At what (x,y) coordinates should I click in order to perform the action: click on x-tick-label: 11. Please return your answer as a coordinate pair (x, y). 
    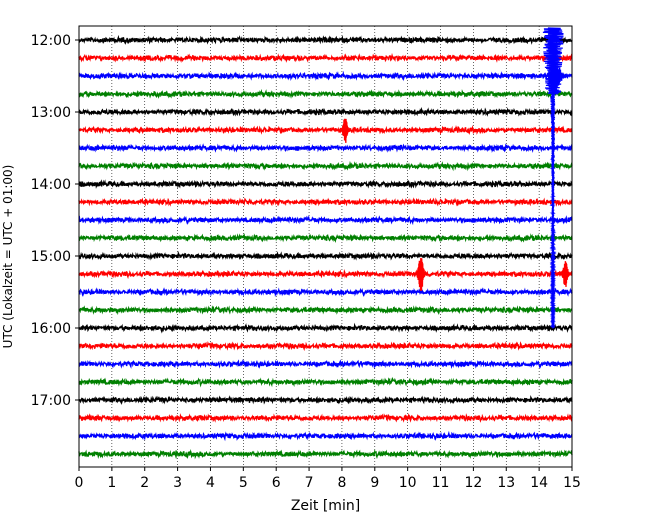
    Looking at the image, I should click on (441, 483).